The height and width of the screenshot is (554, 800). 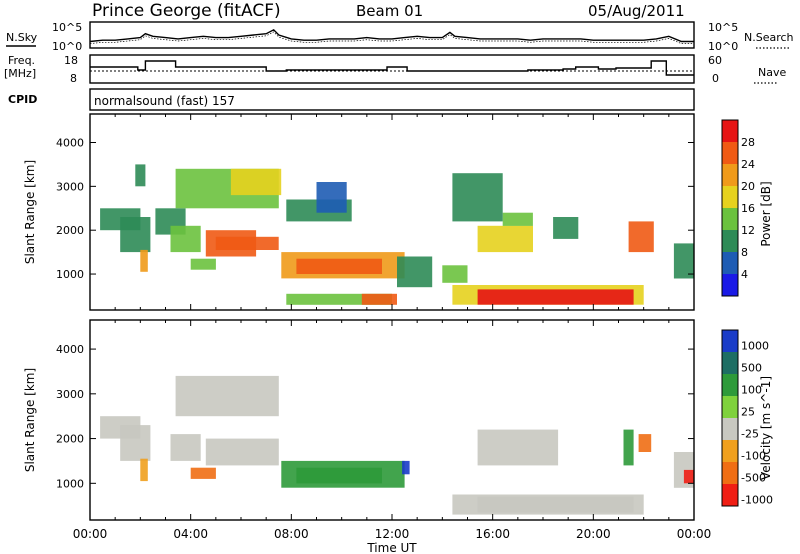 I want to click on power-ytick-label: 2000, so click(x=70, y=230).